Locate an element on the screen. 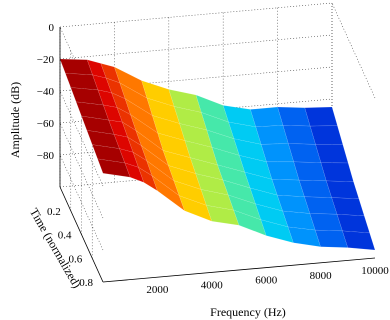 Image resolution: width=390 pixels, height=320 pixels. y-axis-line is located at coordinates (81, 234).